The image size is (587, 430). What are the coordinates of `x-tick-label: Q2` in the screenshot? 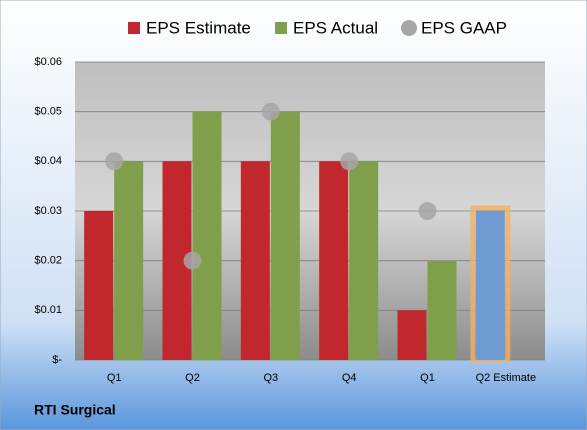 It's located at (192, 378).